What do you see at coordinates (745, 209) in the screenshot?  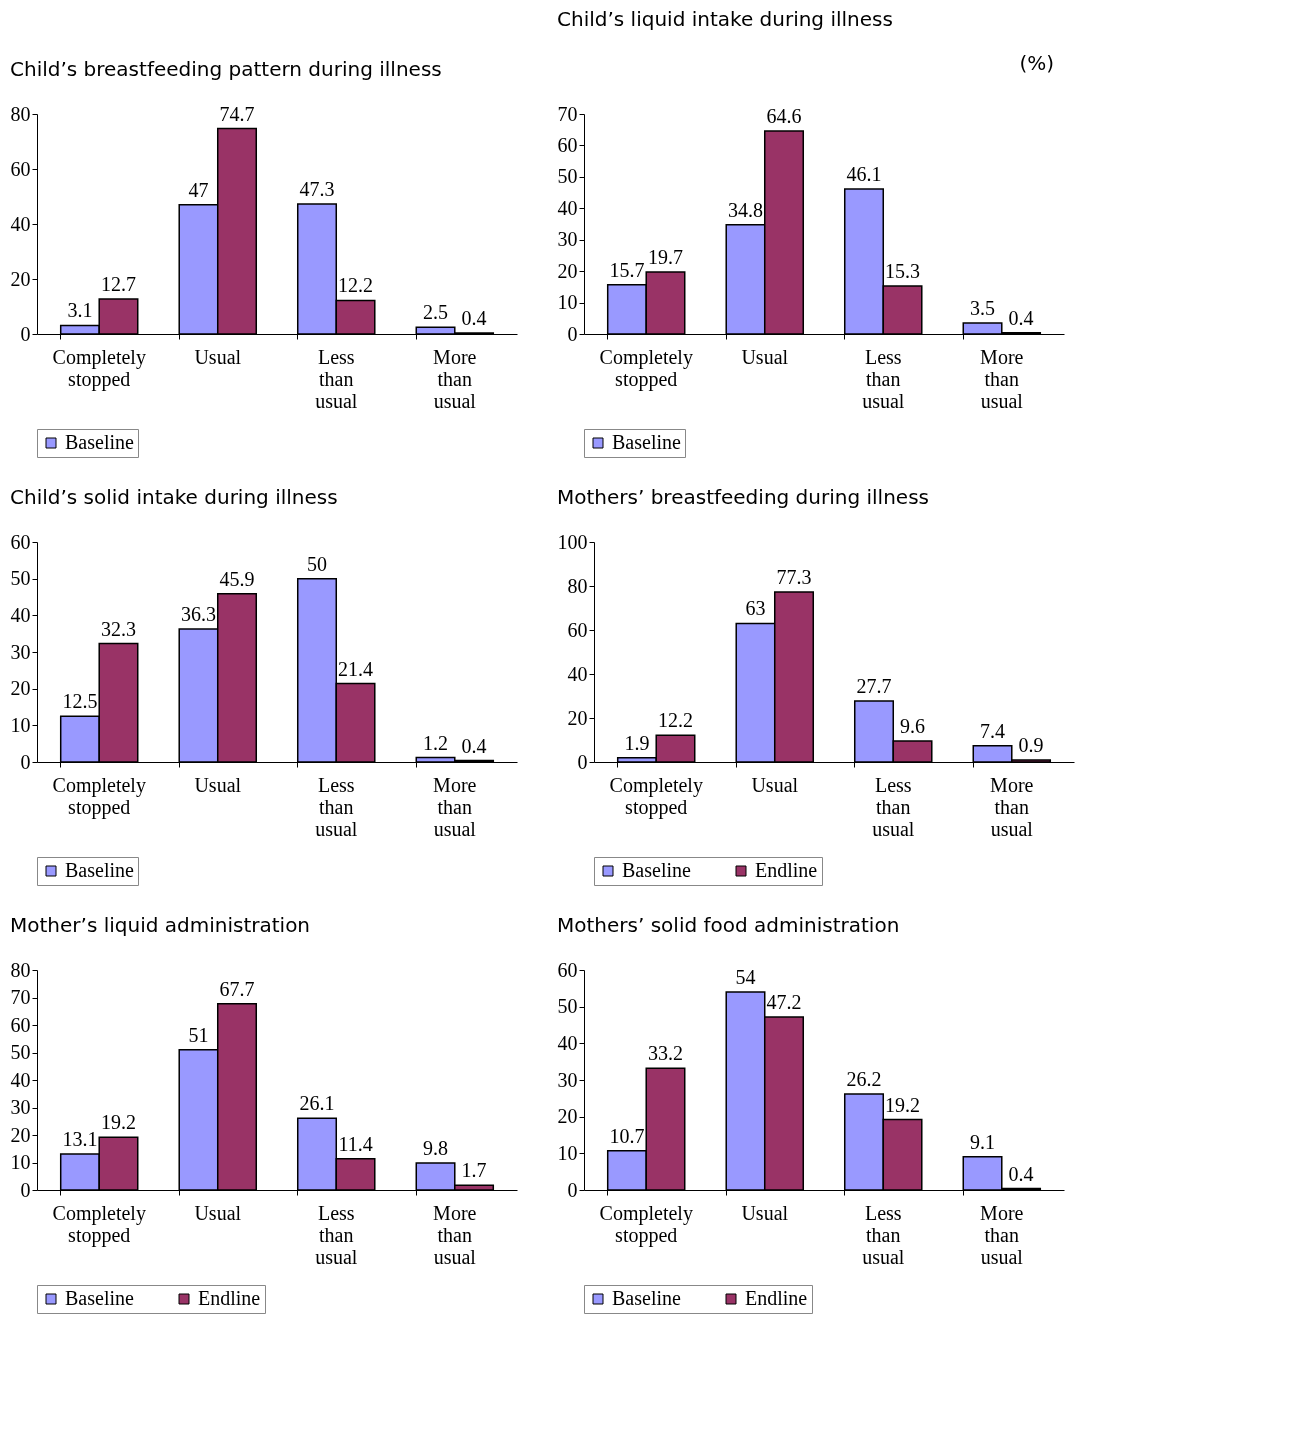 I see `data-label: 34.8` at bounding box center [745, 209].